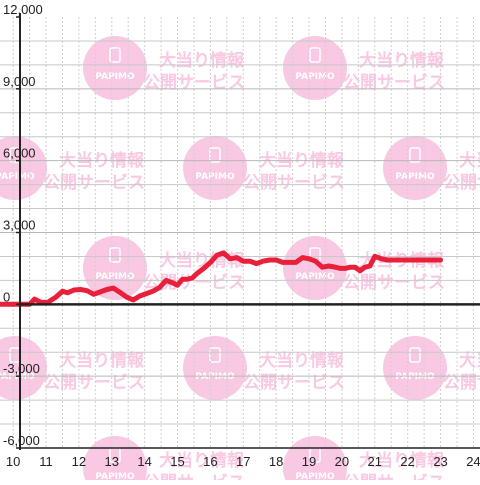 The image size is (480, 485). I want to click on x-tick-label: 16, so click(210, 461).